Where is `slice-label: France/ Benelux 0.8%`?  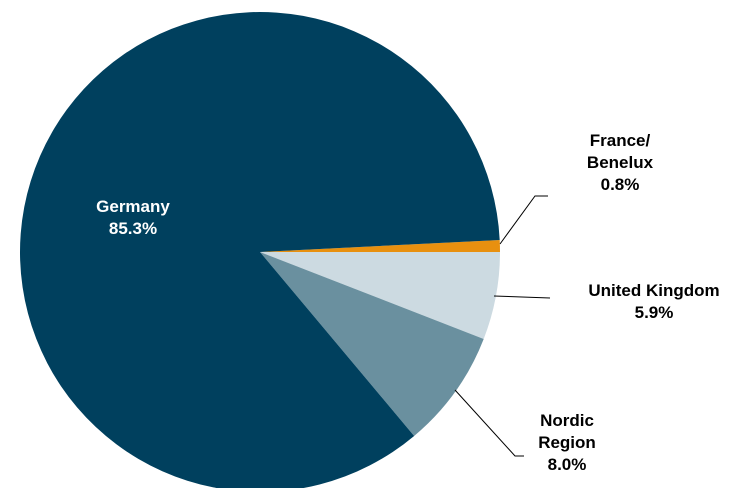 slice-label: France/ Benelux 0.8% is located at coordinates (620, 163).